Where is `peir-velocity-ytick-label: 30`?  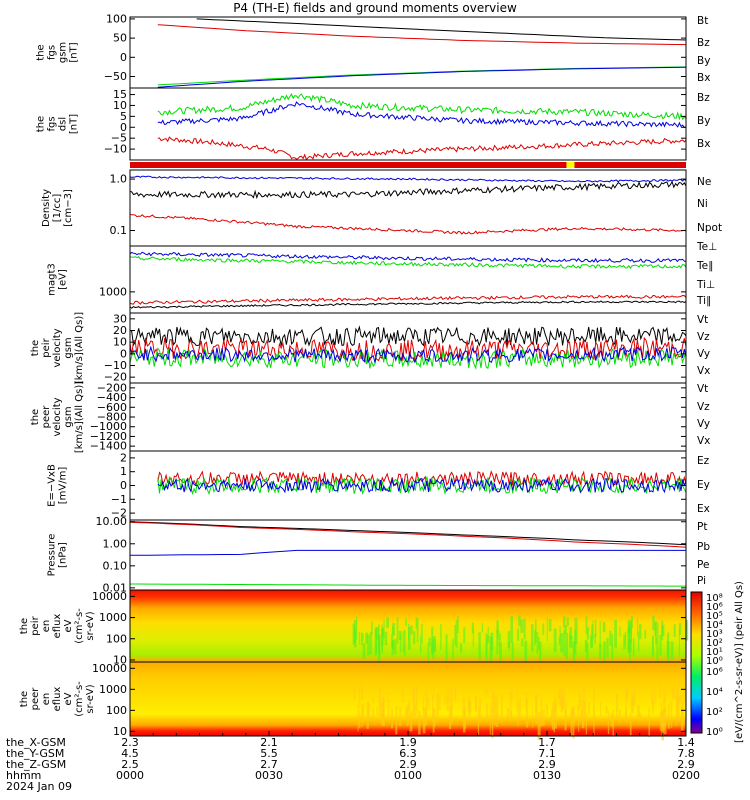
peir-velocity-ytick-label: 30 is located at coordinates (120, 318).